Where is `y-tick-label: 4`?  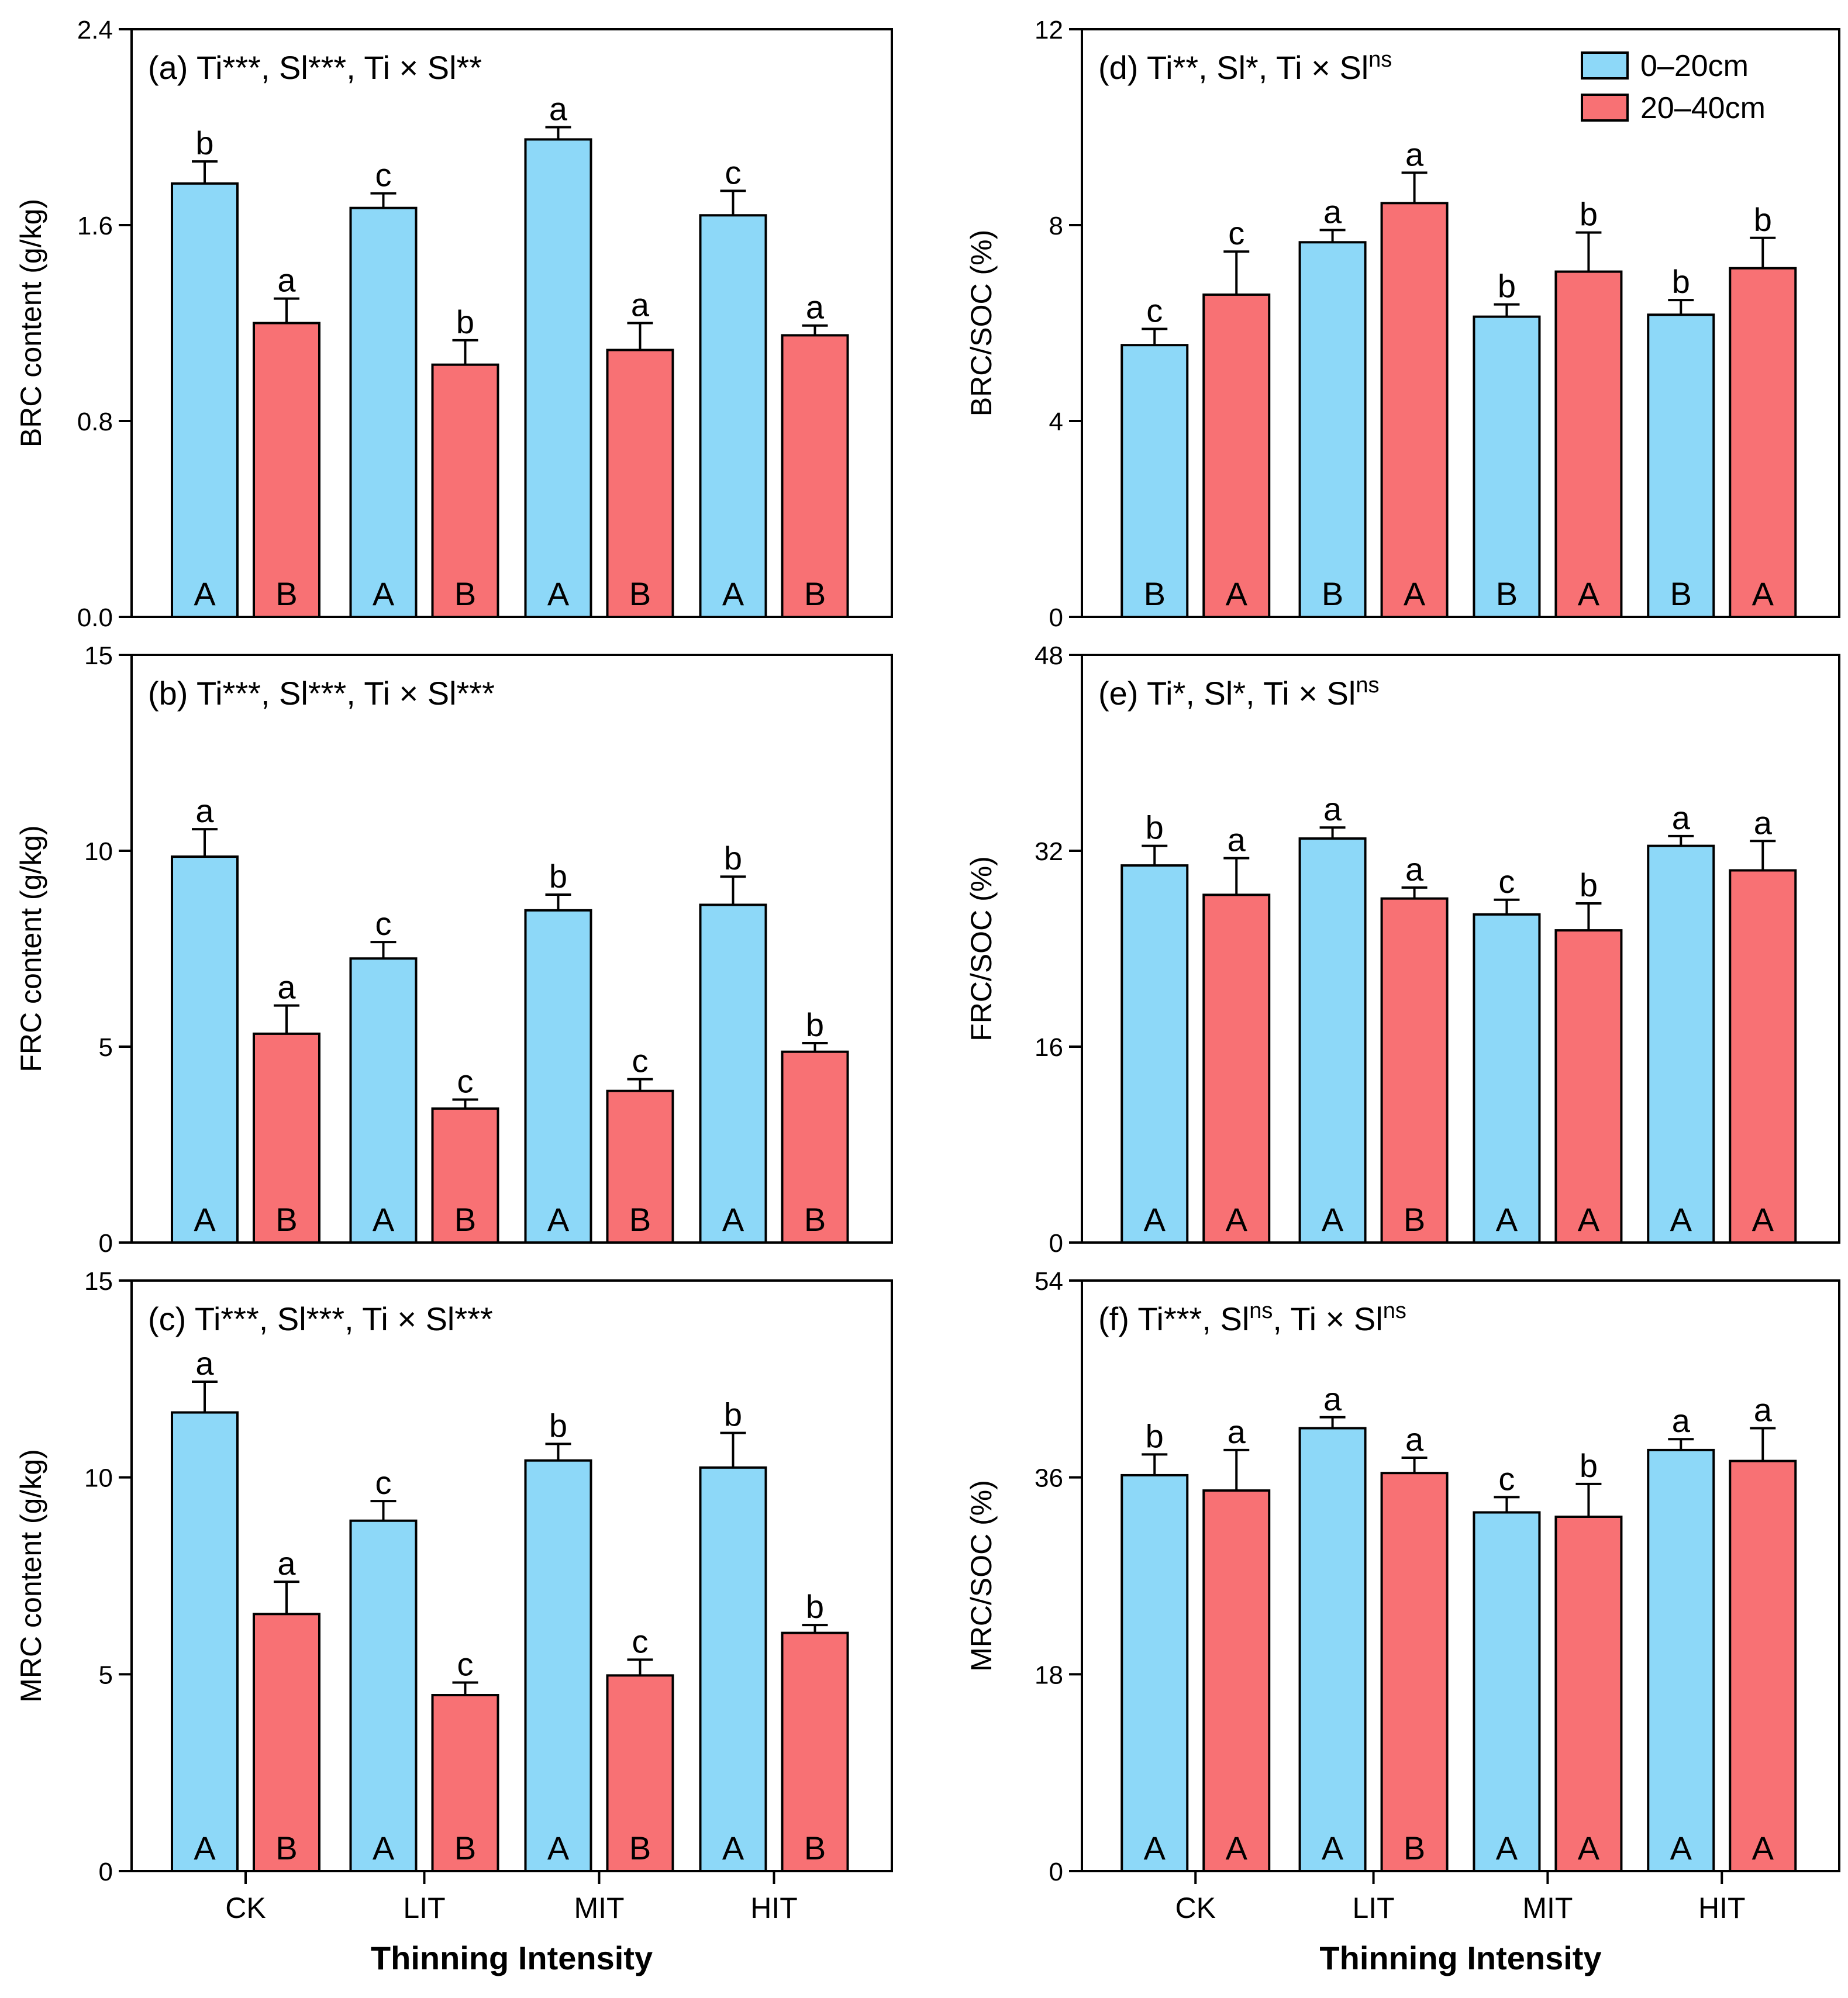
y-tick-label: 4 is located at coordinates (1056, 422).